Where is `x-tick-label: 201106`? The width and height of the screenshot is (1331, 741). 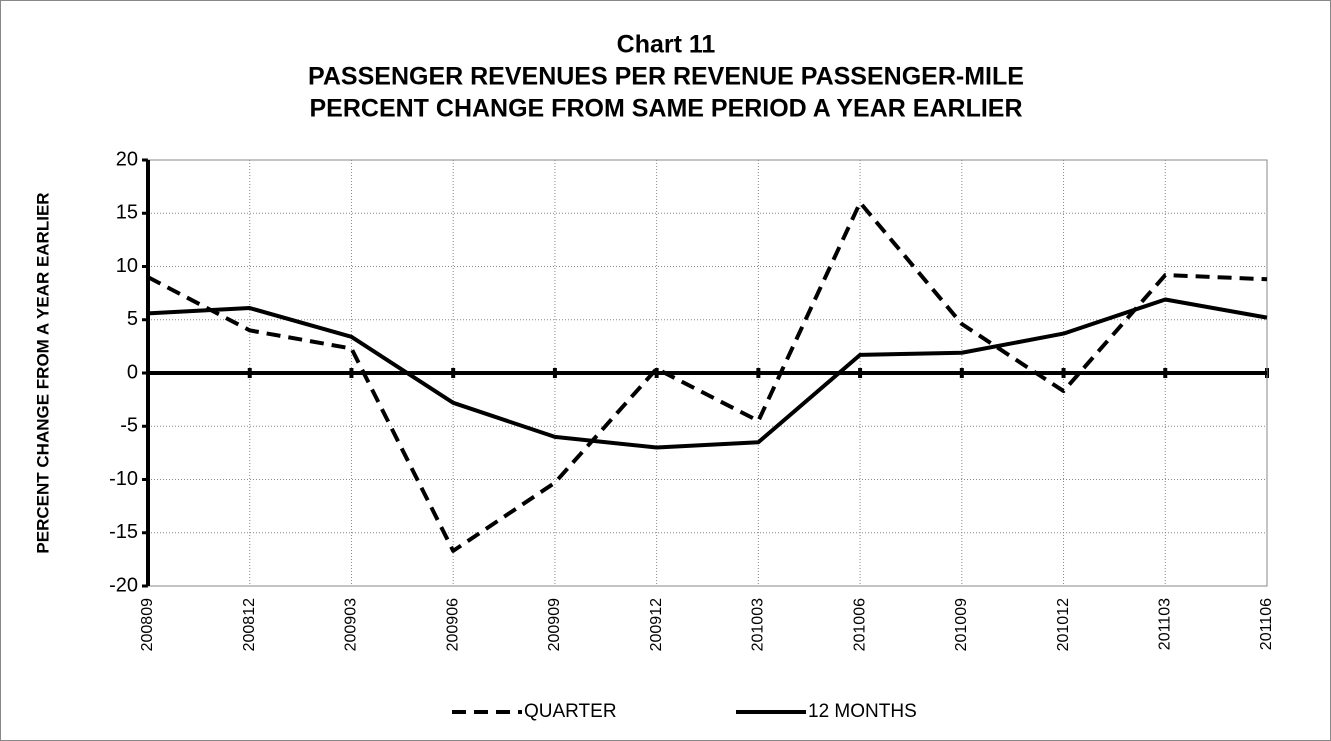
x-tick-label: 201106 is located at coordinates (1266, 624).